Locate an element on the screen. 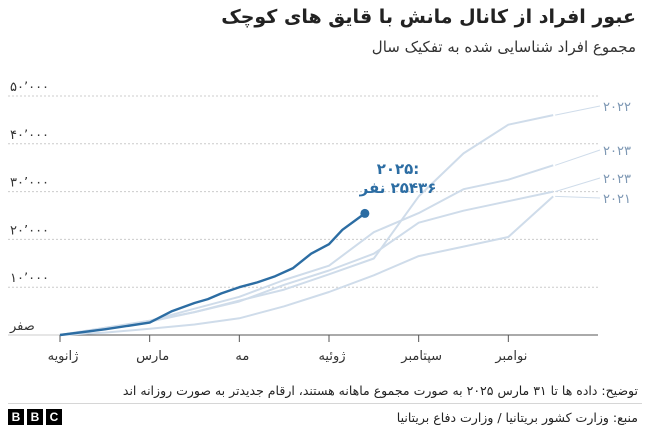 Image resolution: width=650 pixels, height=433 pixels. chart-subtitle: مجموع افراد شناسایی شده به تفکیک سال is located at coordinates (503, 47).